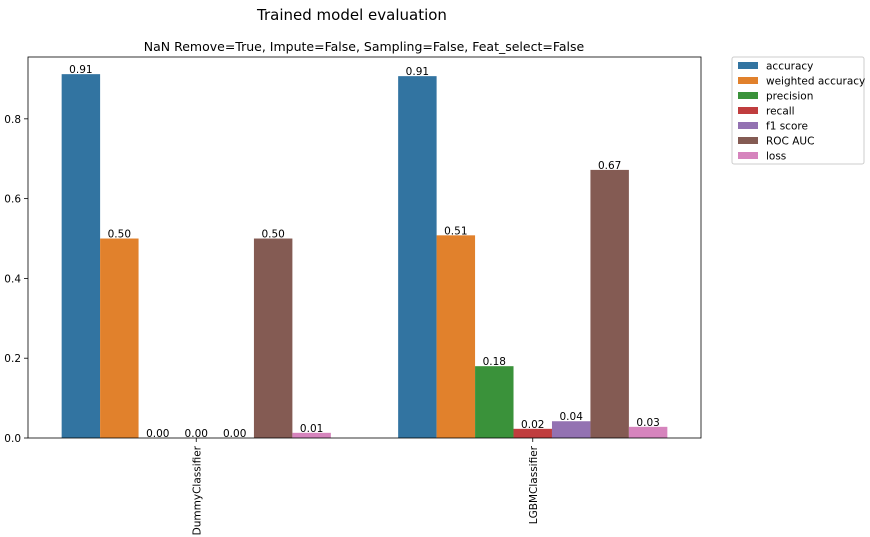  I want to click on legend-label: loss, so click(776, 157).